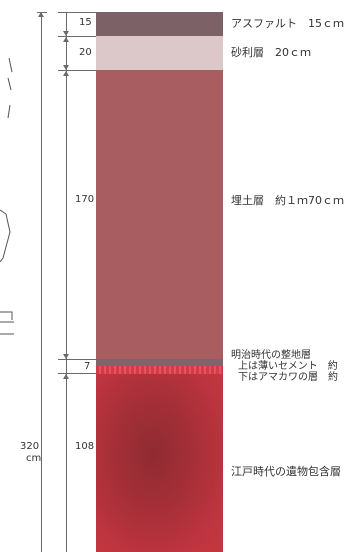 The height and width of the screenshot is (552, 360). I want to click on layer-label-fill: 埋土層 約１ｍ70ｃｍ, so click(287, 200).